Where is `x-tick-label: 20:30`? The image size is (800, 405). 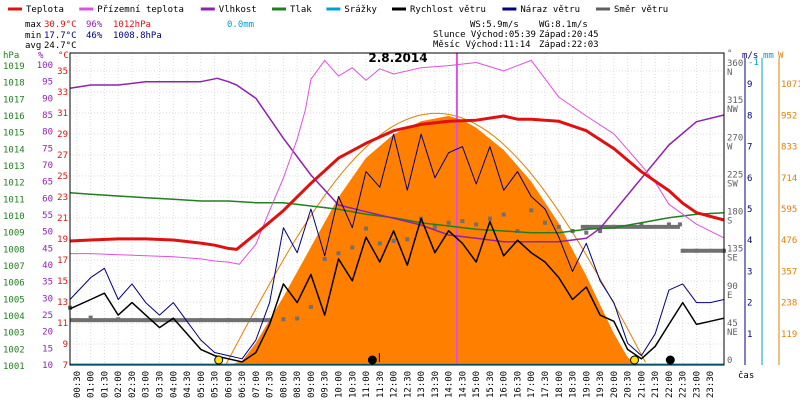 x-tick-label: 20:30 is located at coordinates (629, 384).